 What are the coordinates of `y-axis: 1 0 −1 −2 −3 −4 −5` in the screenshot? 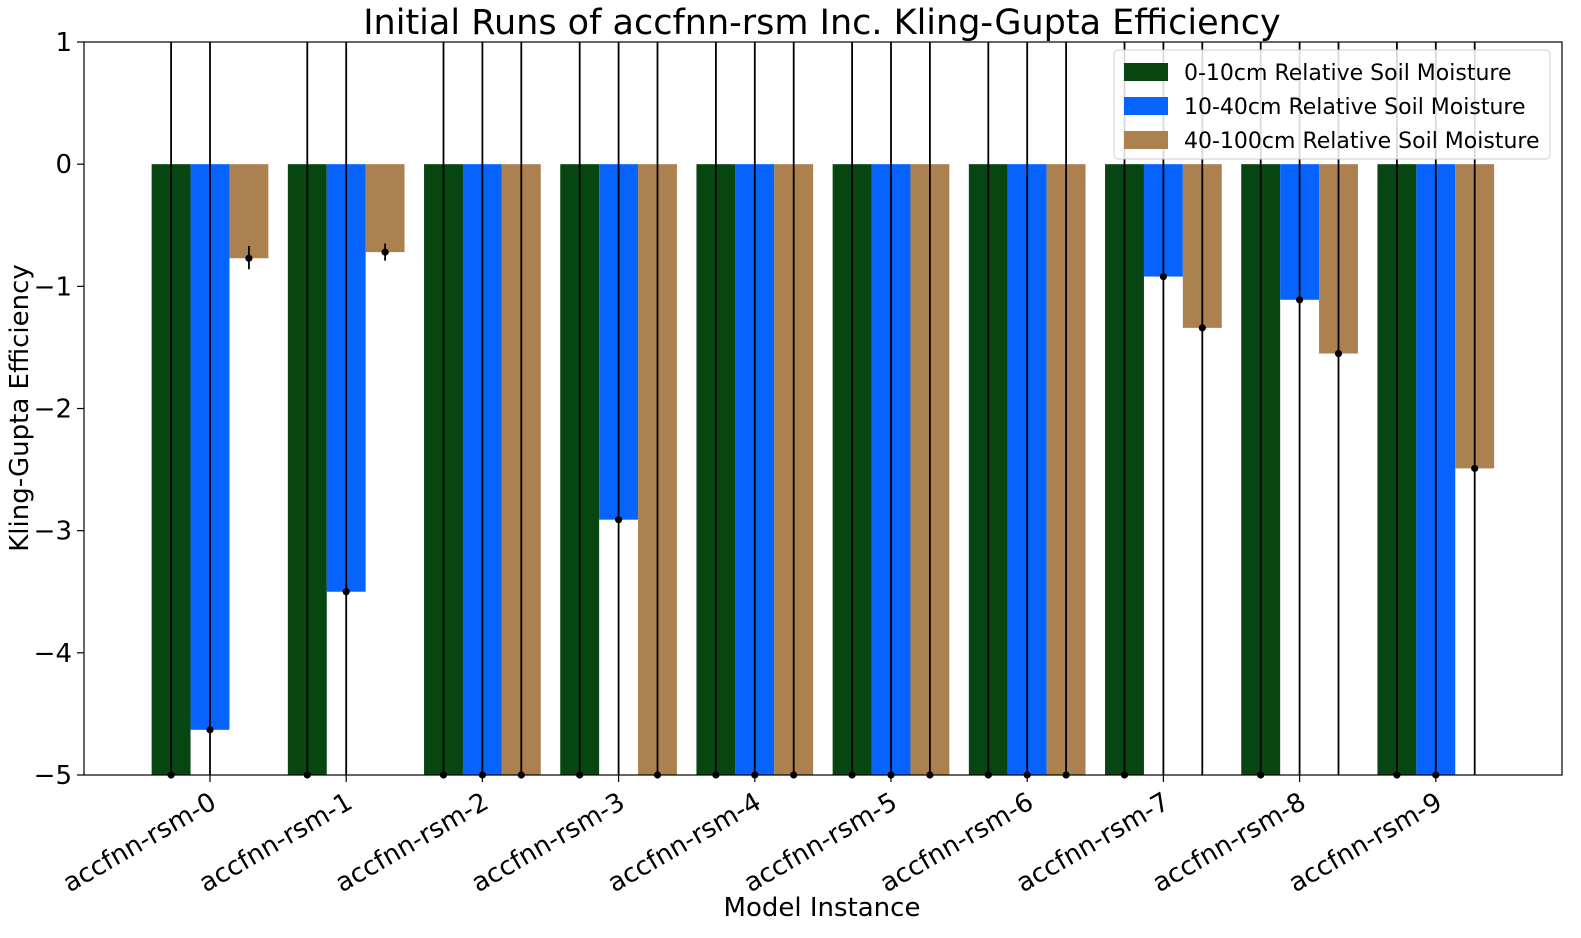 It's located at (59, 409).